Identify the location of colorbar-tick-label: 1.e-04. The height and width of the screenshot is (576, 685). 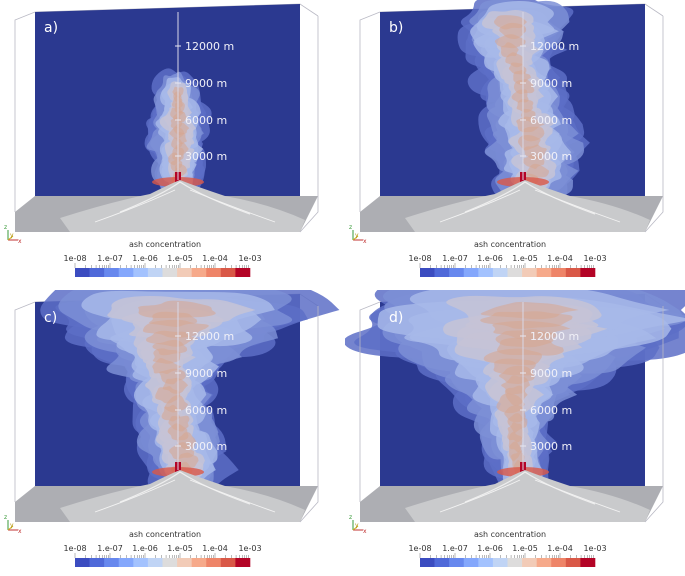
(560, 548).